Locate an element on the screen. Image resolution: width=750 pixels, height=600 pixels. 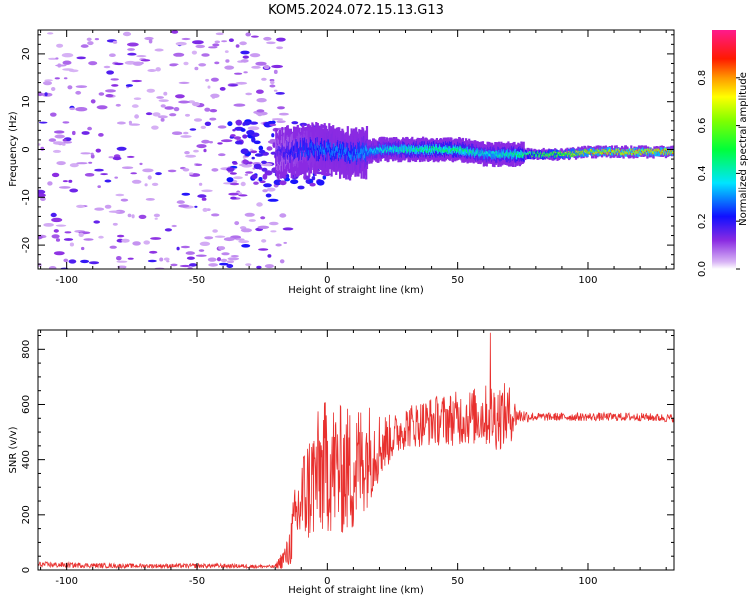
snr-y-label: SNR (v/v) is located at coordinates (13, 449).